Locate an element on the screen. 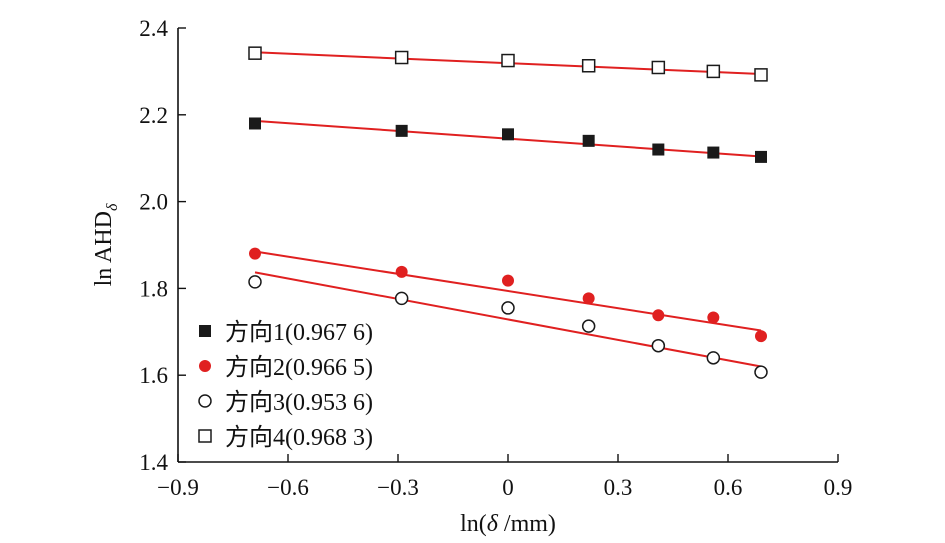  y-axis-title: ln AHDδ is located at coordinates (106, 244).